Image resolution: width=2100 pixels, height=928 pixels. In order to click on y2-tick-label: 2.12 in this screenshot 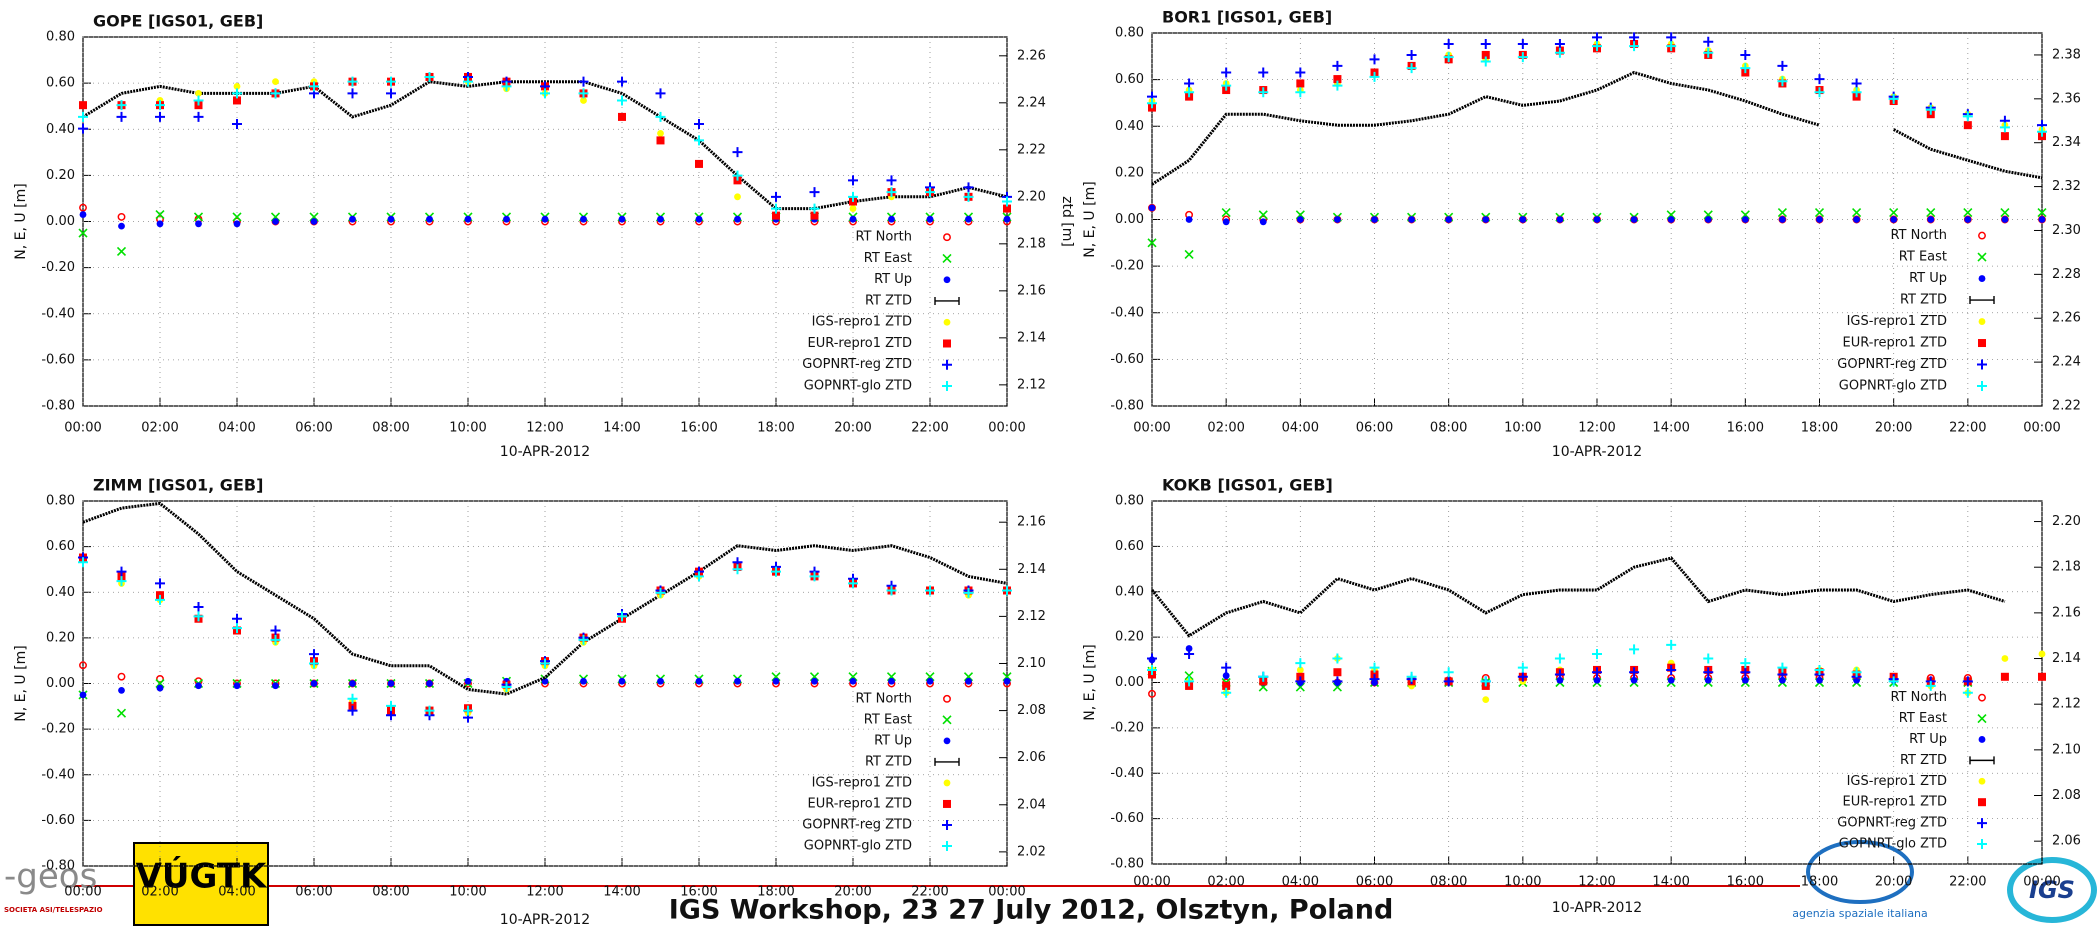, I will do `click(1031, 384)`.